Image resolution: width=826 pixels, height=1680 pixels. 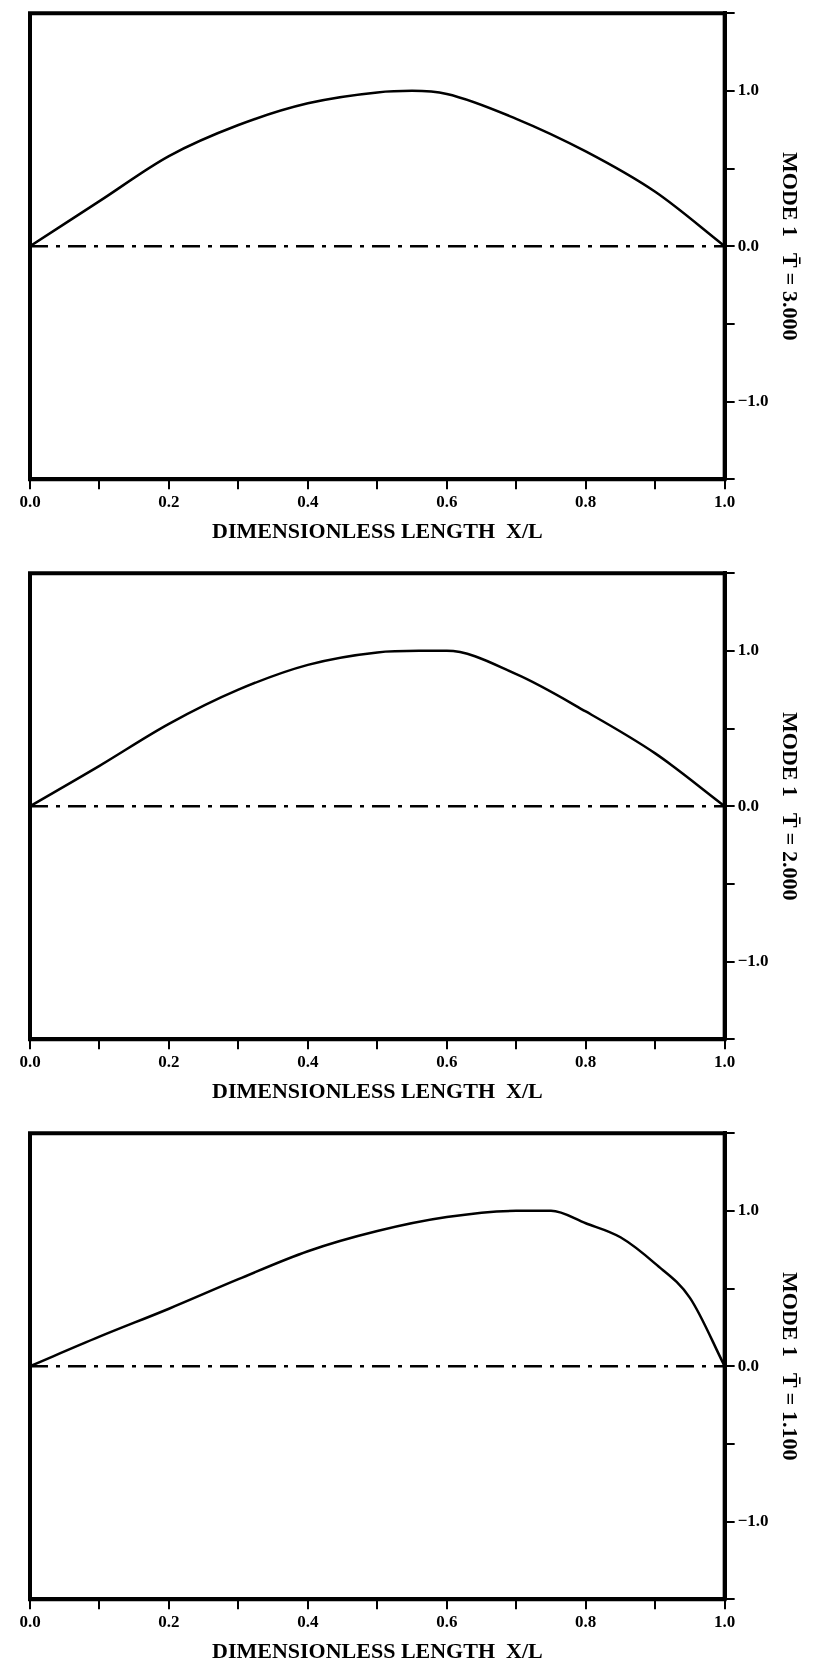 I want to click on y-axis-title: MODE 1 T̄ = 3.000, so click(x=791, y=246).